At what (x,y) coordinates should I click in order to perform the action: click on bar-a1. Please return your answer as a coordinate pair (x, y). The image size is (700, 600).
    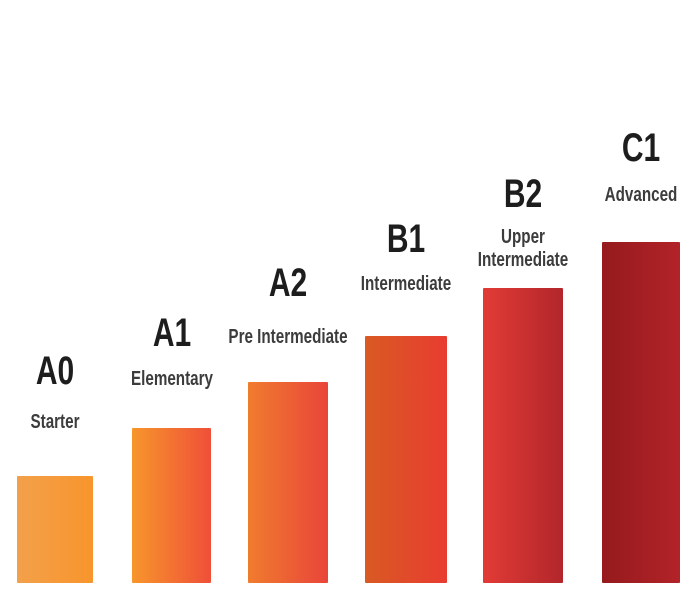
    Looking at the image, I should click on (171, 505).